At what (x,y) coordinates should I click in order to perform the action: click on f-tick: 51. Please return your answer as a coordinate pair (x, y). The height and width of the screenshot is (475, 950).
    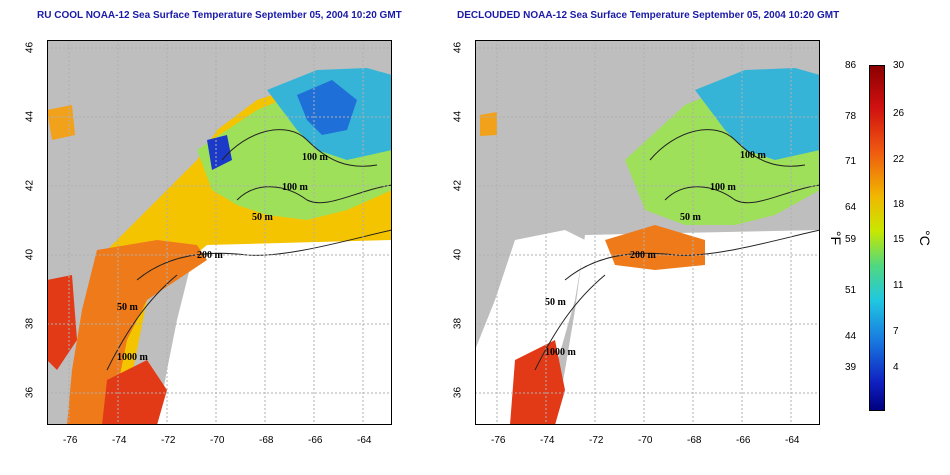
    Looking at the image, I should click on (851, 290).